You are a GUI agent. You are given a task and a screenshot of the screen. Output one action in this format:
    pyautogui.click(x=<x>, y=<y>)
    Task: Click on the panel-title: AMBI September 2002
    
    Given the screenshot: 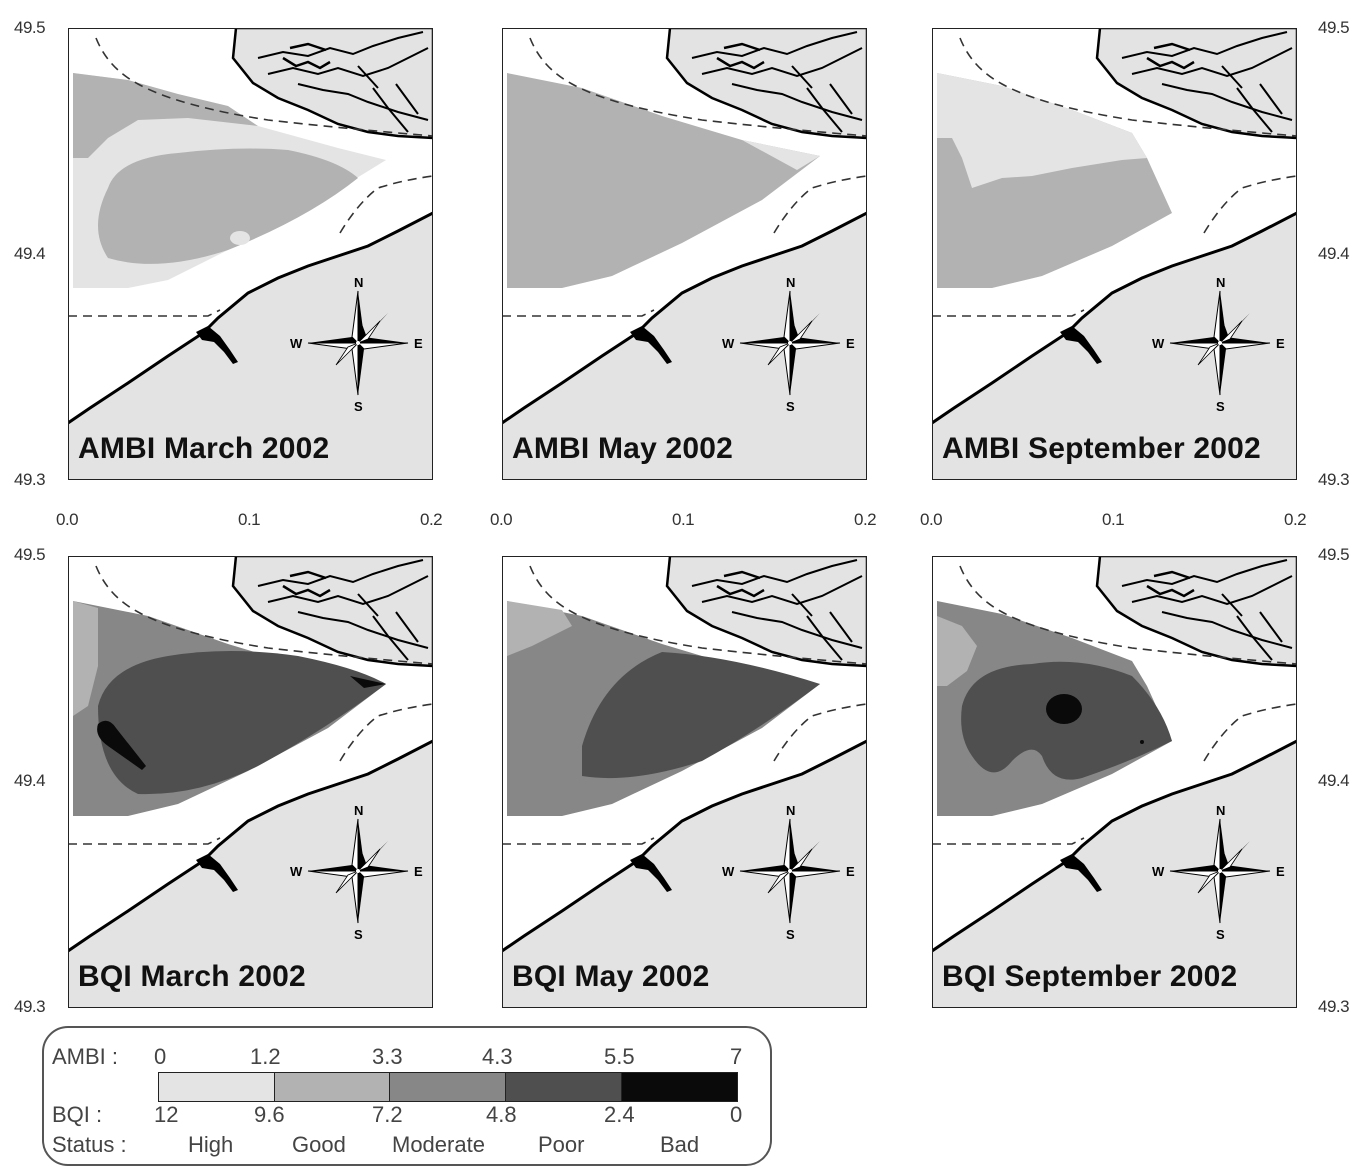 What is the action you would take?
    pyautogui.click(x=1101, y=448)
    